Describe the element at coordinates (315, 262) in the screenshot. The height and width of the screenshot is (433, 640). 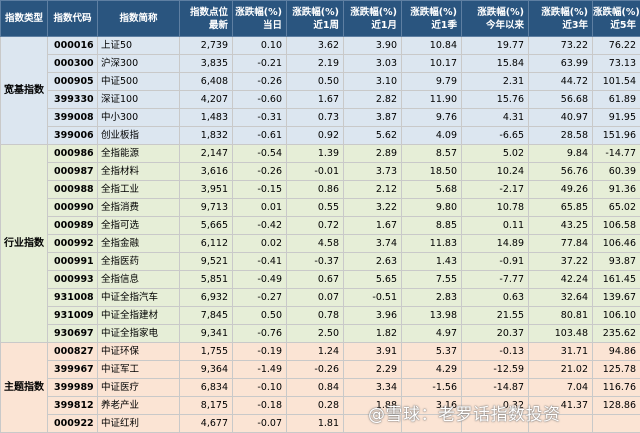
I see `value-cell: -0.37` at that location.